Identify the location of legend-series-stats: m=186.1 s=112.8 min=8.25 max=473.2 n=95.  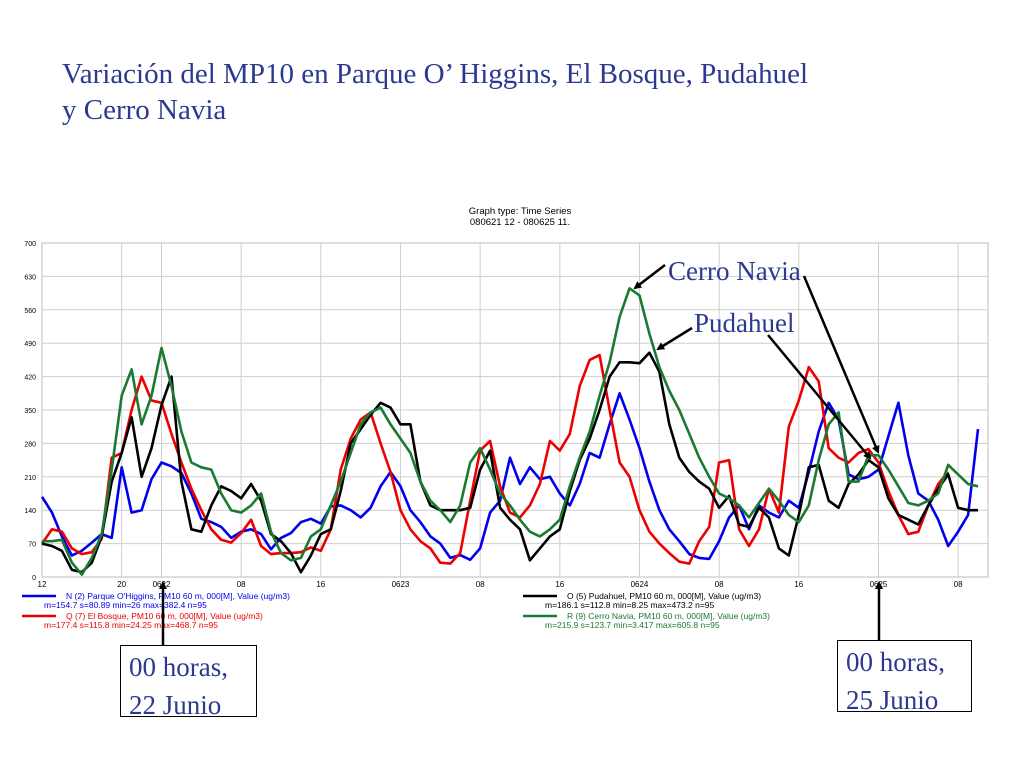
(630, 605).